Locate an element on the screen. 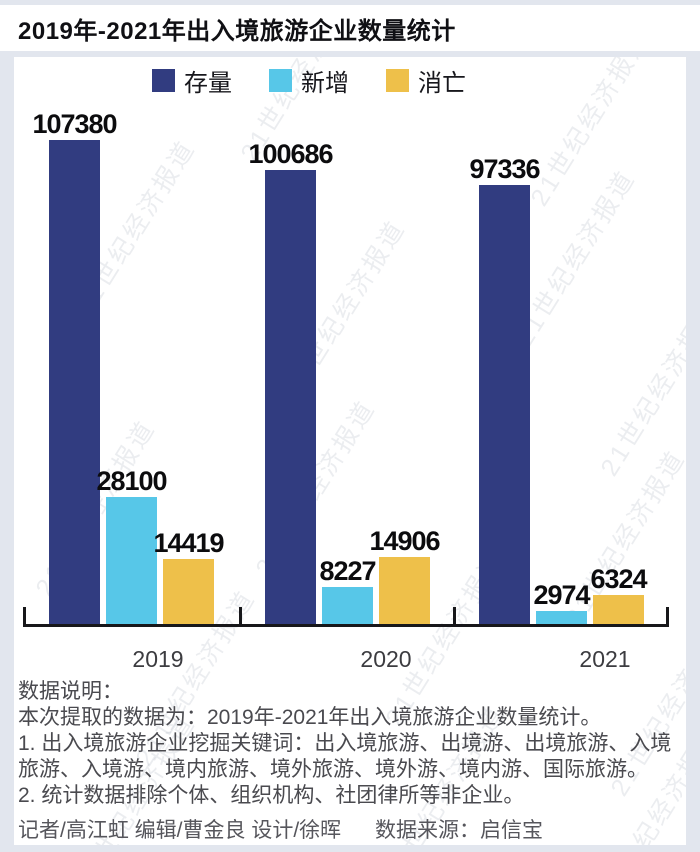 This screenshot has width=700, height=852. x-axis-label-2020: 2020 is located at coordinates (386, 659).